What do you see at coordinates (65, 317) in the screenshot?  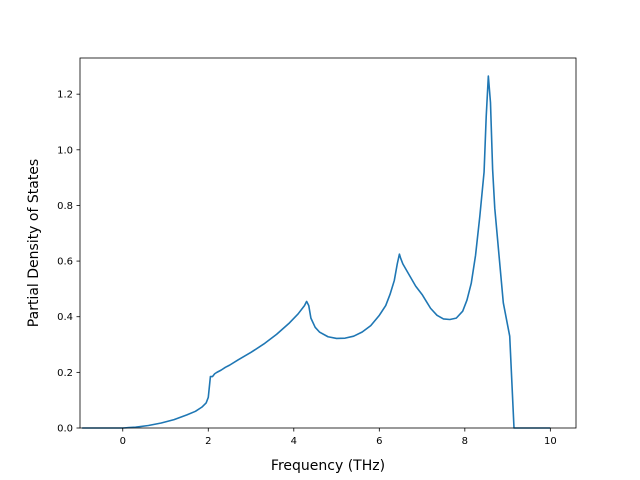 I see `y-tick-label: 0.4` at bounding box center [65, 317].